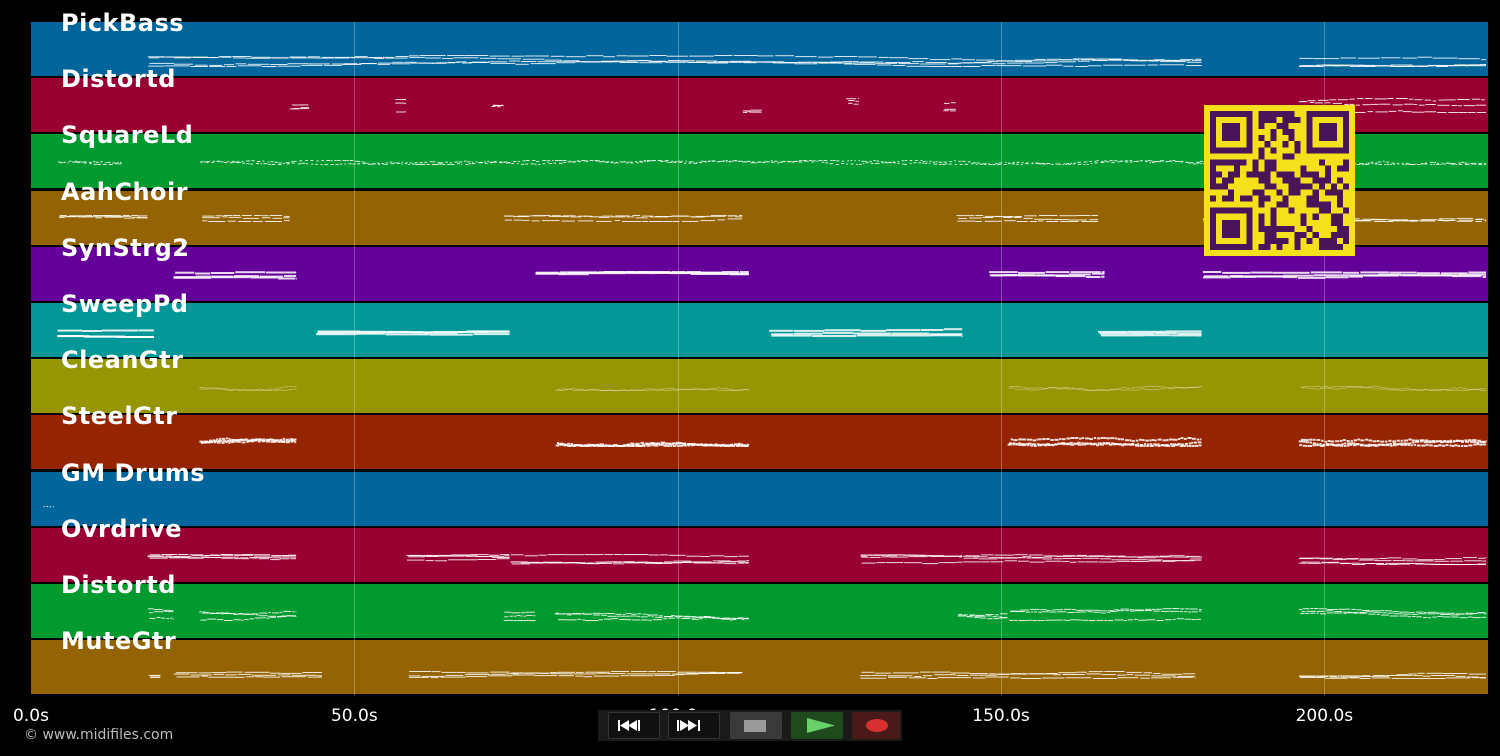 This screenshot has width=1500, height=756. Describe the element at coordinates (759, 43) in the screenshot. I see `track-row: PickBass` at that location.